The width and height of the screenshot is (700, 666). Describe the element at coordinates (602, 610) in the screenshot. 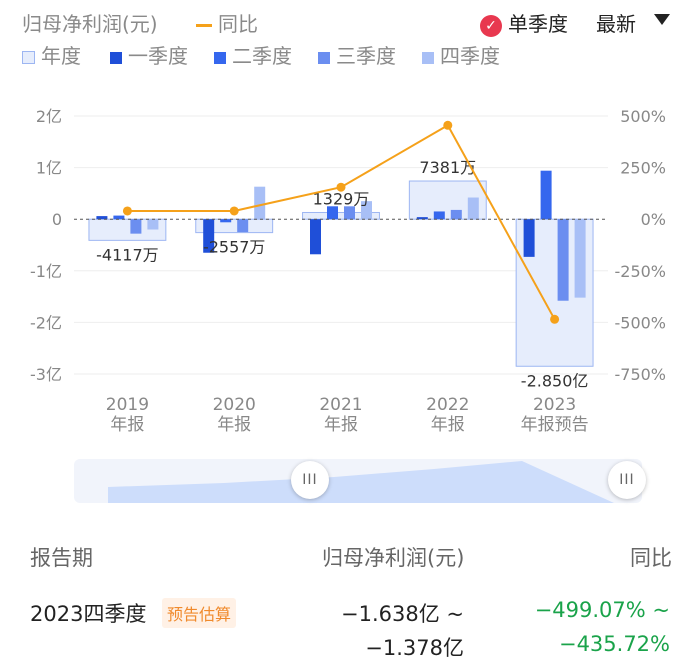

I see `row-yoy-low: −499.07% ~` at that location.